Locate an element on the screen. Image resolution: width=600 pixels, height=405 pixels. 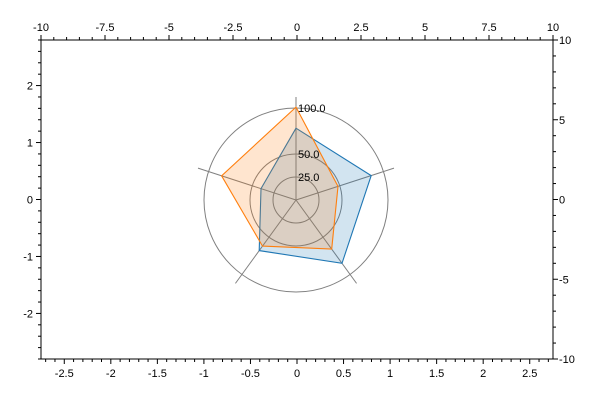
left-axis-tick-label: 1 is located at coordinates (30, 144).